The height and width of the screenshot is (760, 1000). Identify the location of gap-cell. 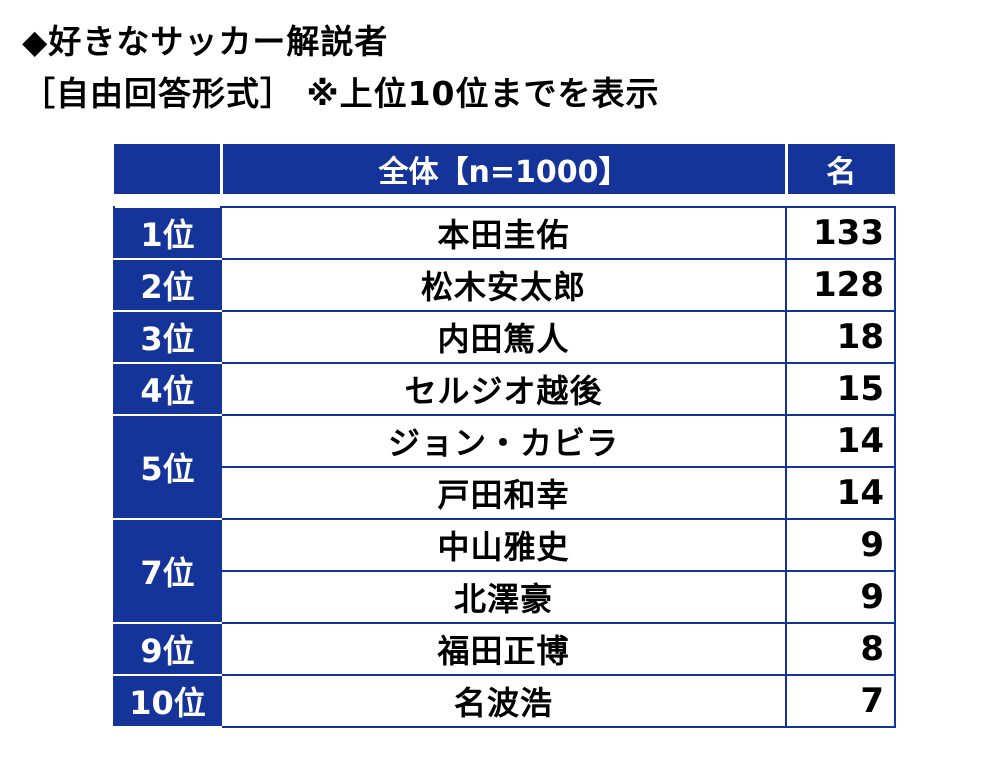
(504, 200).